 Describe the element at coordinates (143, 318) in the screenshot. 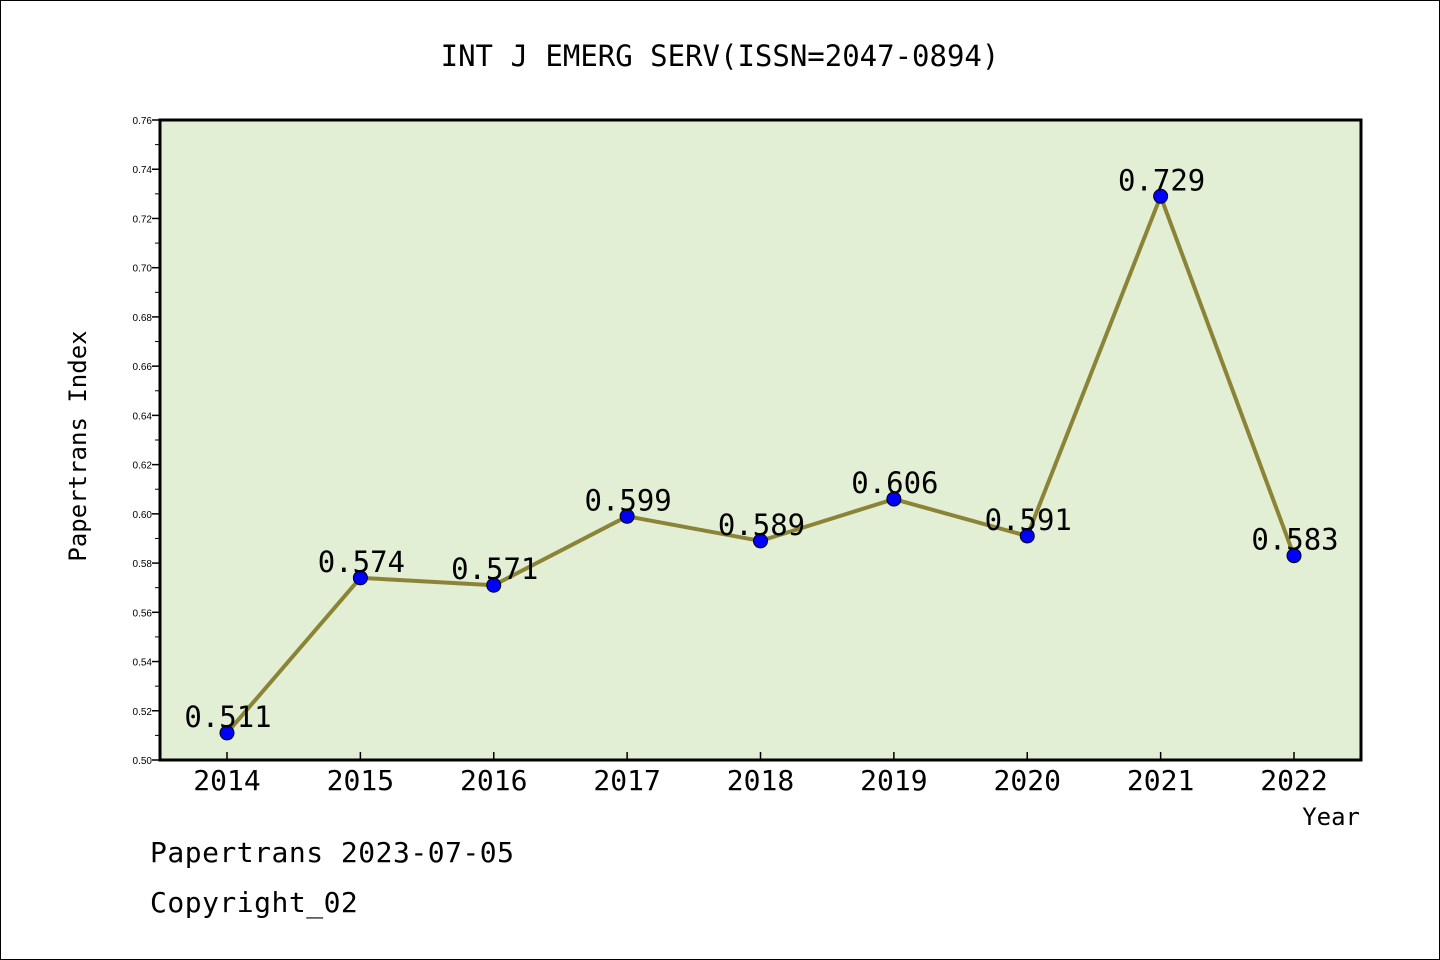

I see `y-tick-label: 0.68` at that location.